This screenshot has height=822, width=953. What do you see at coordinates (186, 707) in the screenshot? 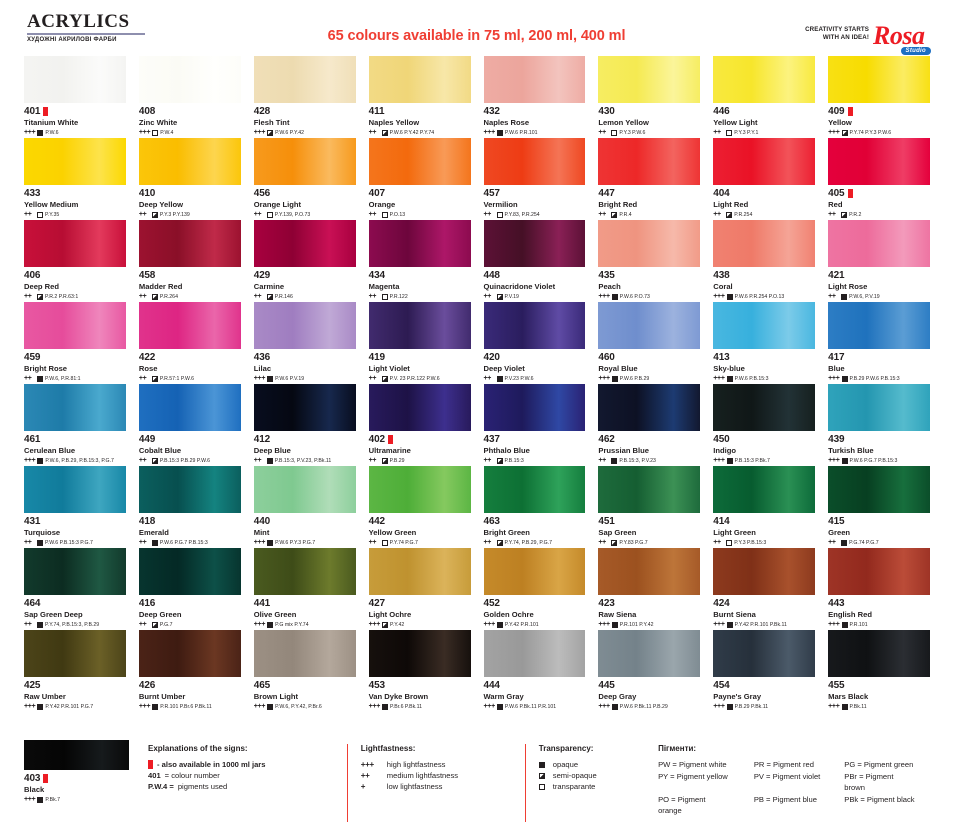
I see `pigment-codes: P.R.101 P.Br.6 P.Bk.11` at bounding box center [186, 707].